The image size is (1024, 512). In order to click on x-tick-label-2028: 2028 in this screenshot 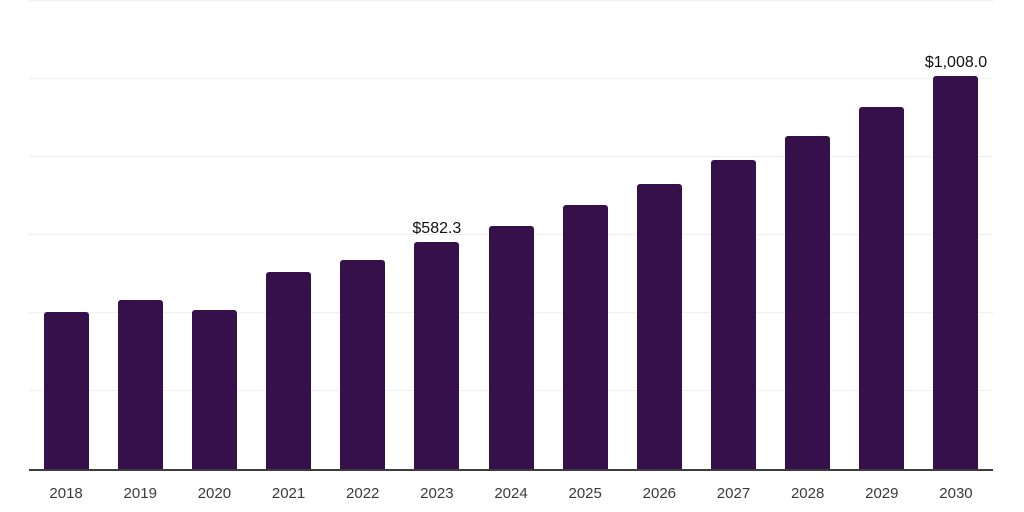, I will do `click(807, 493)`.